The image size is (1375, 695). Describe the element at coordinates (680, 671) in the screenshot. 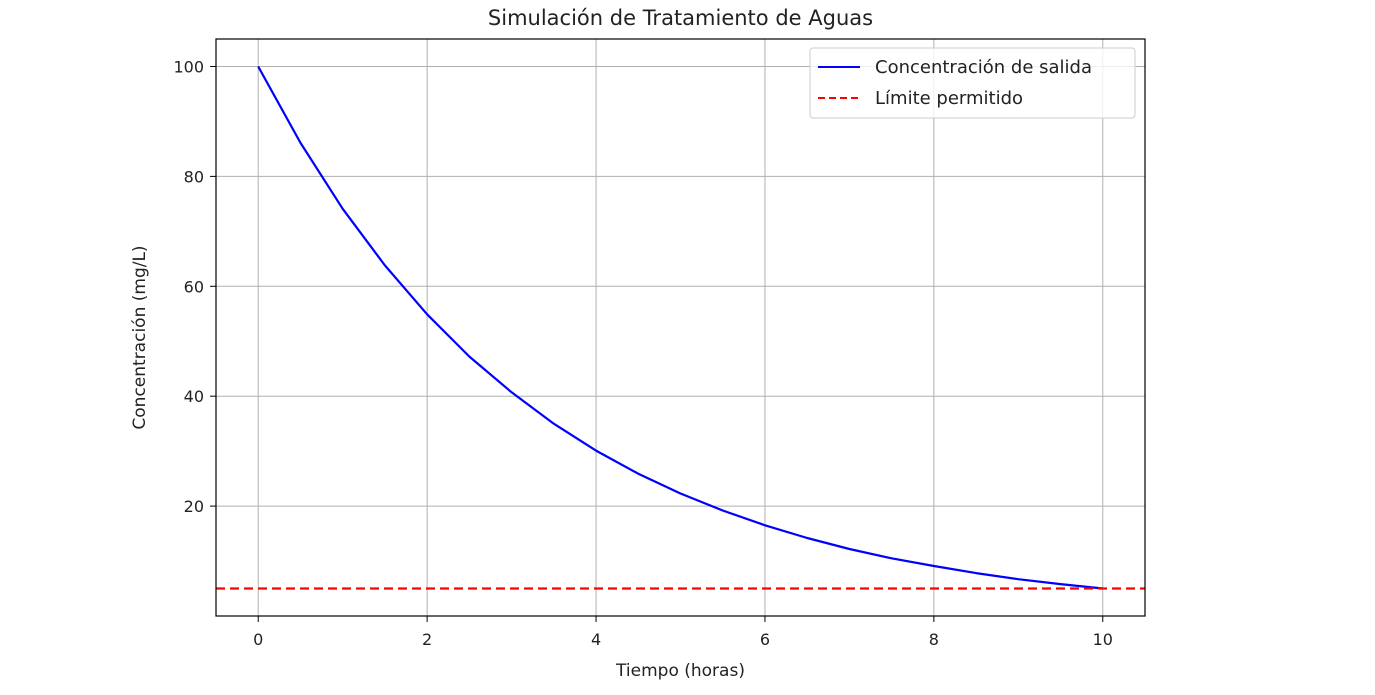

I see `x-axis-title: Tiempo (horas)` at that location.